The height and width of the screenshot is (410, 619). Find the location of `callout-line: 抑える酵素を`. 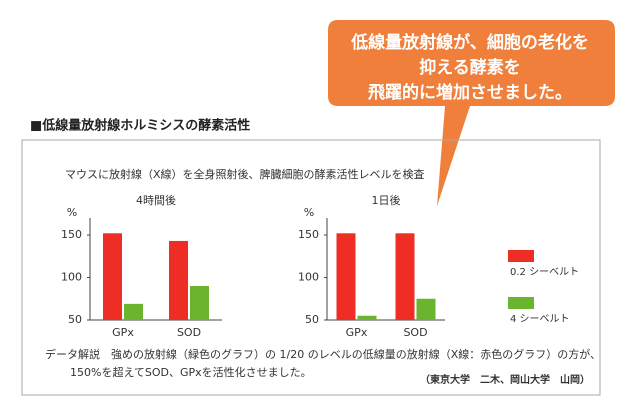

callout-line: 抑える酵素を is located at coordinates (470, 67).